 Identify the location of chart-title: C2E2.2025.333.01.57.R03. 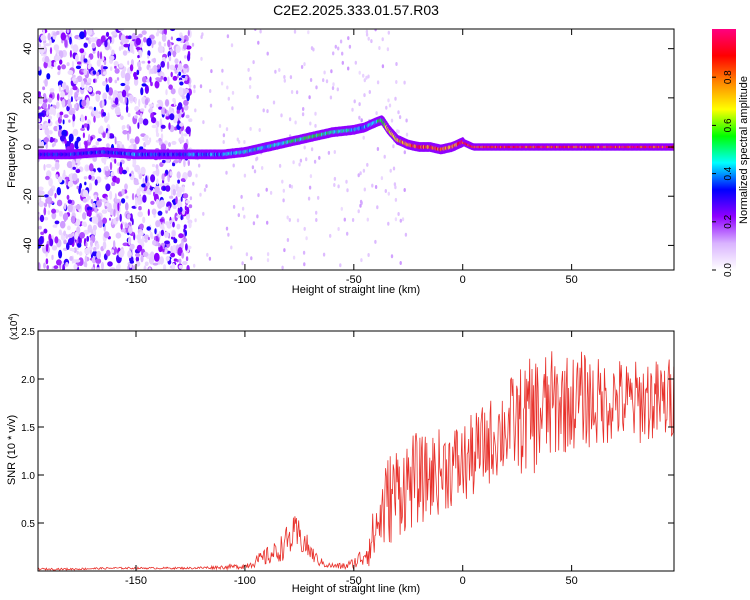
(356, 10).